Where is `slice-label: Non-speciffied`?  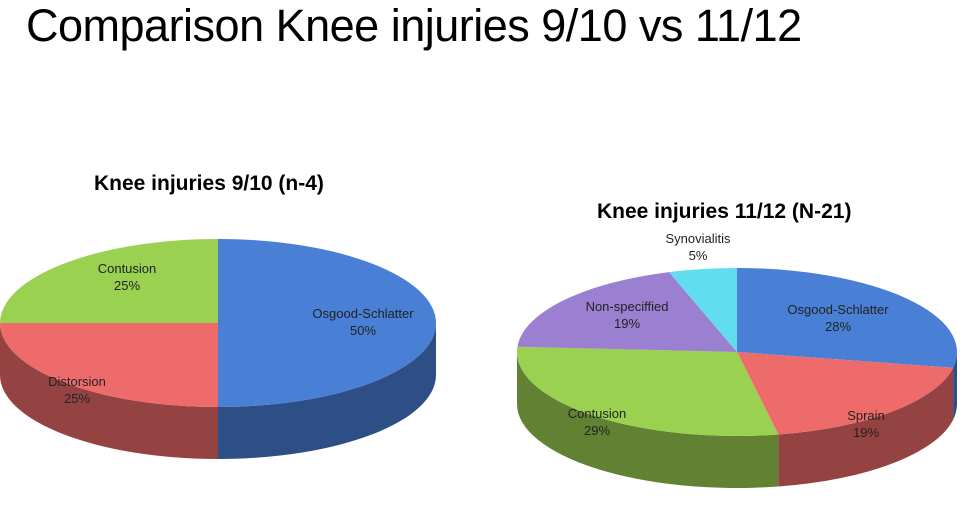 slice-label: Non-speciffied is located at coordinates (627, 306).